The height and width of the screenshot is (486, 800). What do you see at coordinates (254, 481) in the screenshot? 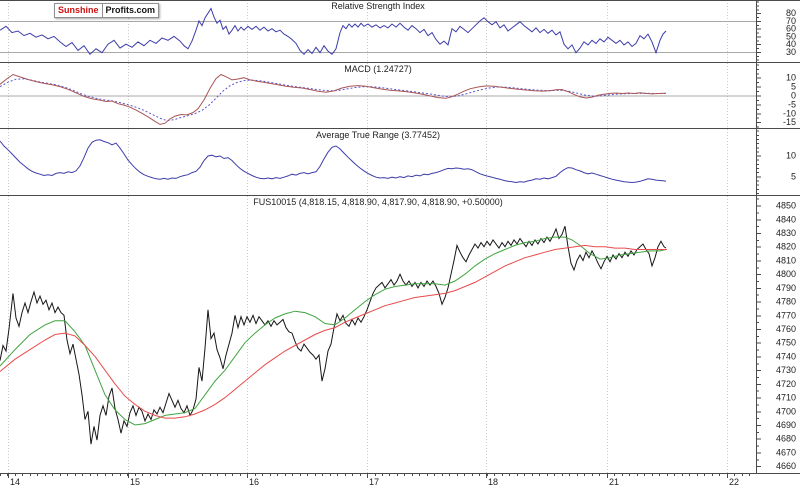
I see `x-axis-day-label: 16` at bounding box center [254, 481].